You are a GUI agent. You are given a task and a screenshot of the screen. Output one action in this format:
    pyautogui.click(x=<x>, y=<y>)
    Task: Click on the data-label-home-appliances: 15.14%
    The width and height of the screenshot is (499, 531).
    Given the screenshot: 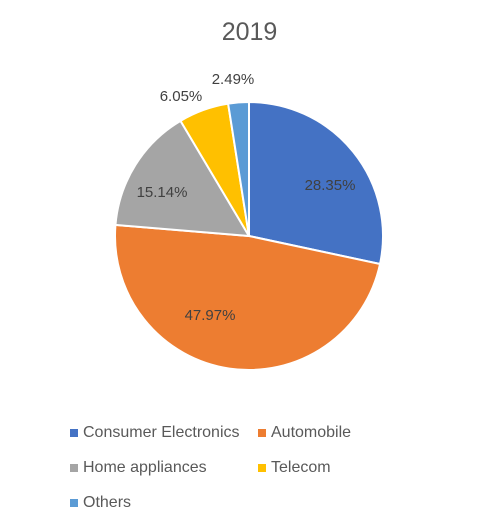 What is the action you would take?
    pyautogui.click(x=162, y=192)
    